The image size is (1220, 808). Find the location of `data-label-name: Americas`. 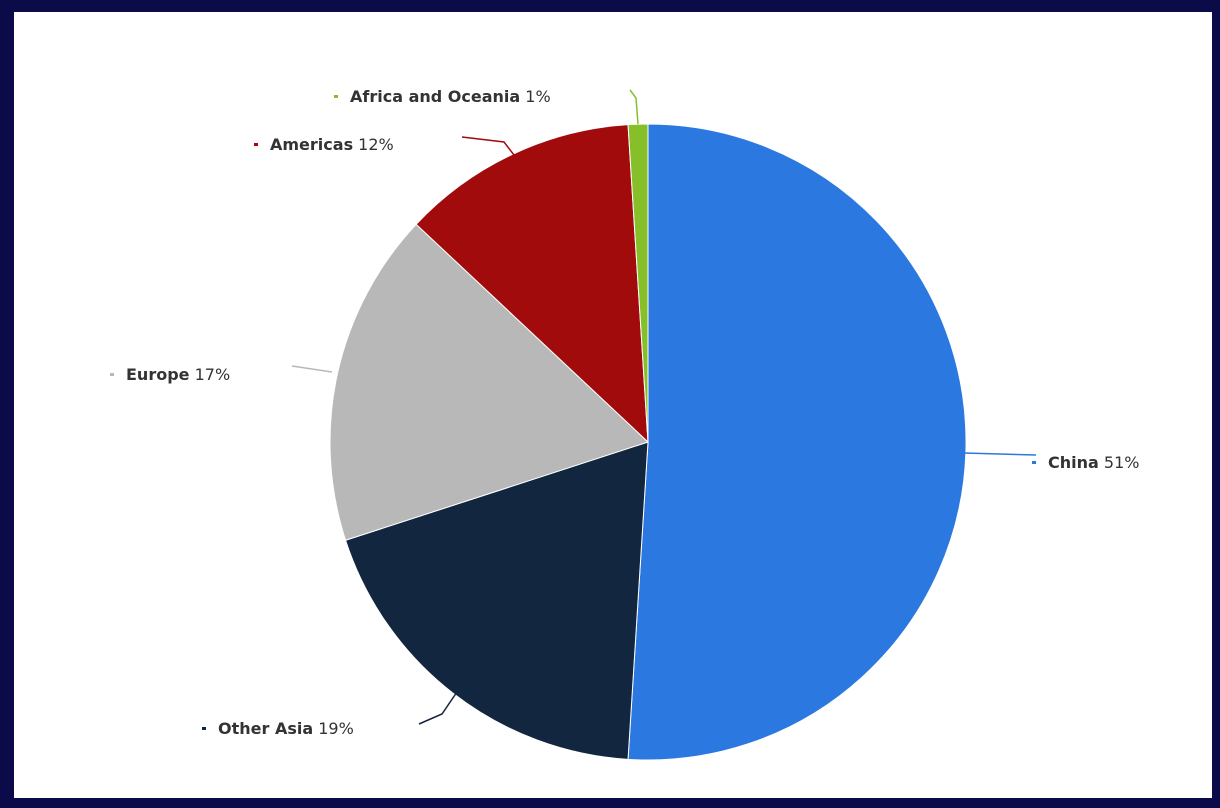

data-label-name: Americas is located at coordinates (311, 144).